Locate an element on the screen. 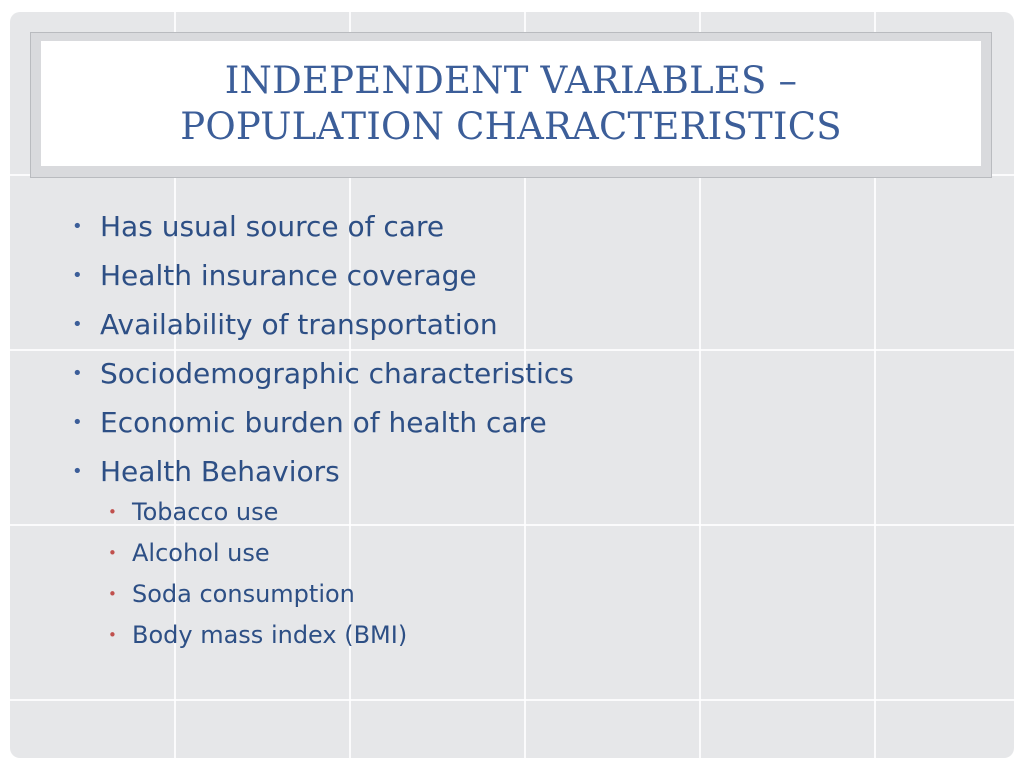 The image size is (1024, 768). bullet-item: • Availability of transportation is located at coordinates (518, 324).